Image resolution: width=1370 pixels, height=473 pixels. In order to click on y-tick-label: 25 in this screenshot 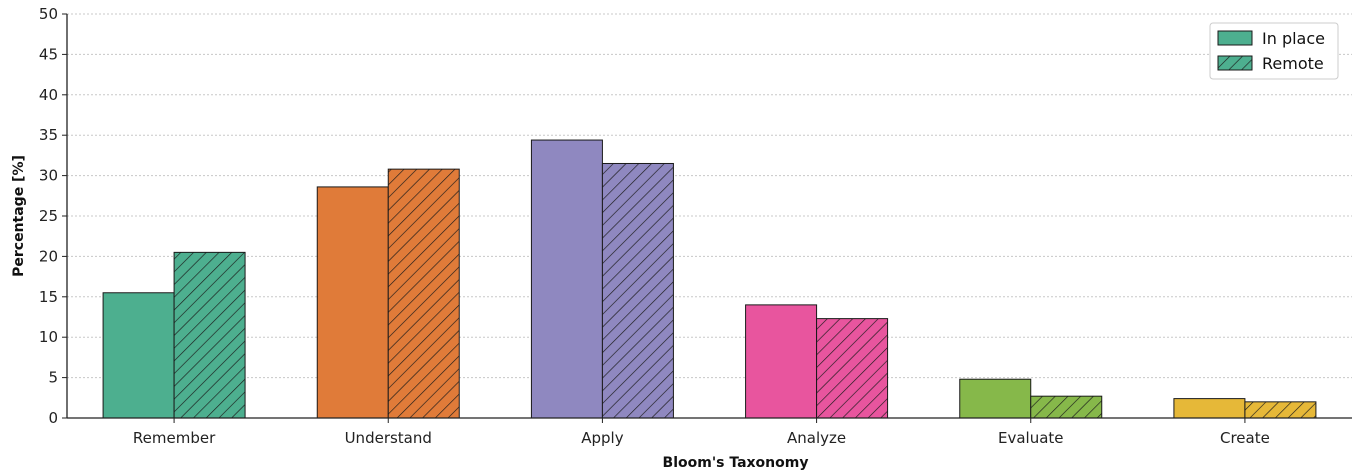, I will do `click(48, 216)`.